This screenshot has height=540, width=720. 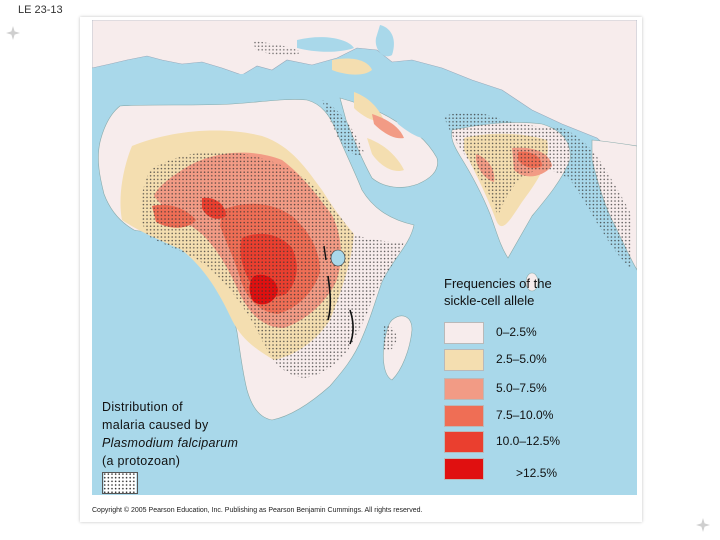 I want to click on legend-item: >12.5%, so click(x=539, y=469).